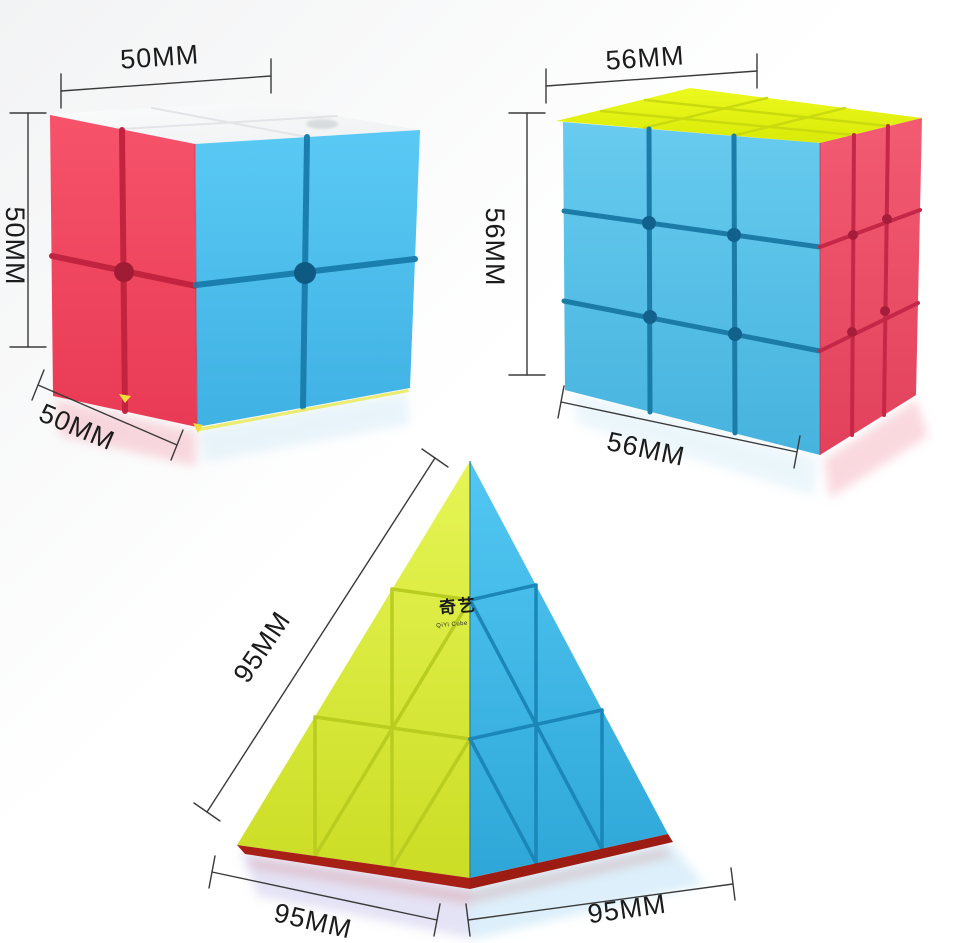  I want to click on cube-3x3-top-face, so click(739, 115).